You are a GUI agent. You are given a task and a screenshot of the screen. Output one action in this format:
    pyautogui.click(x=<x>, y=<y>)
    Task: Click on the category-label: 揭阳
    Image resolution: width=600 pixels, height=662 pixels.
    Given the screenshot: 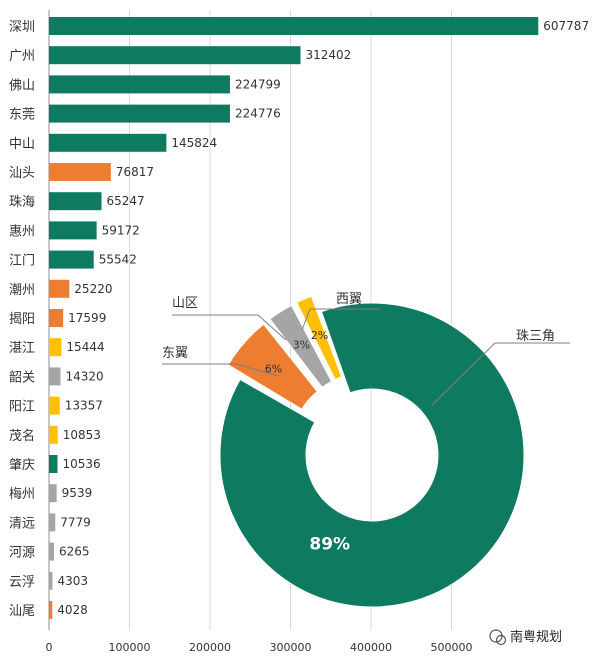 What is the action you would take?
    pyautogui.click(x=22, y=319)
    